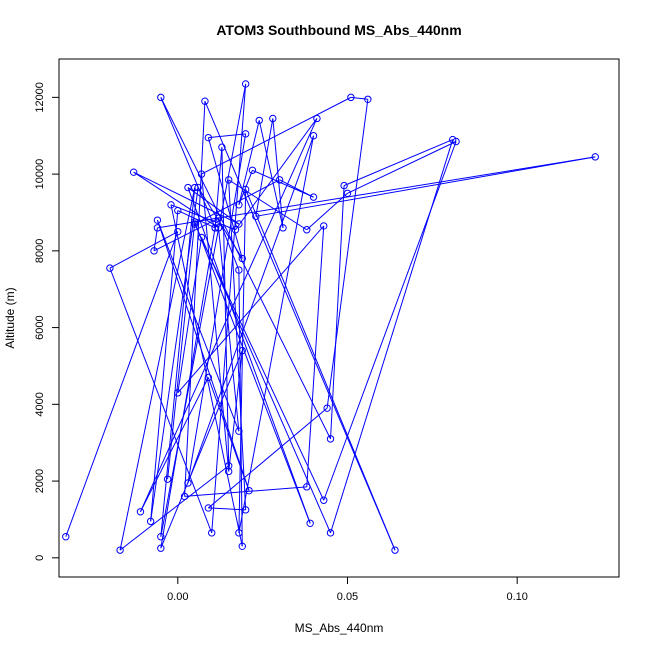  Describe the element at coordinates (40, 404) in the screenshot. I see `y-tick-label: 4000` at that location.